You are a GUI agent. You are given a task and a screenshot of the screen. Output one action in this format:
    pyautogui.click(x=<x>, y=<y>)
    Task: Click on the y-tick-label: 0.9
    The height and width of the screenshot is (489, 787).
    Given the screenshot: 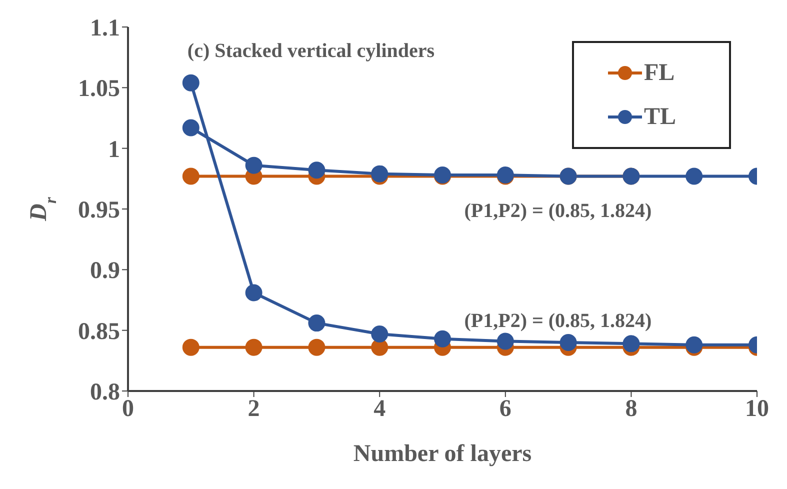 What is the action you would take?
    pyautogui.click(x=105, y=271)
    